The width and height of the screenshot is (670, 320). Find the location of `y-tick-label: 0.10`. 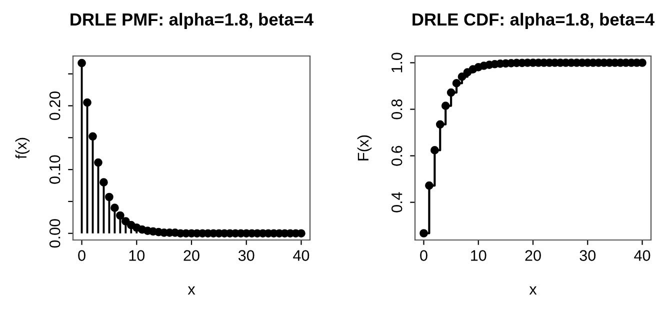

y-tick-label: 0.10 is located at coordinates (54, 169).